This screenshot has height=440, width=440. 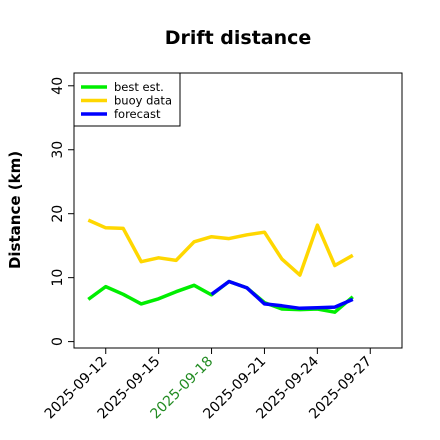 What do you see at coordinates (238, 38) in the screenshot?
I see `chart-title: Drift distance` at bounding box center [238, 38].